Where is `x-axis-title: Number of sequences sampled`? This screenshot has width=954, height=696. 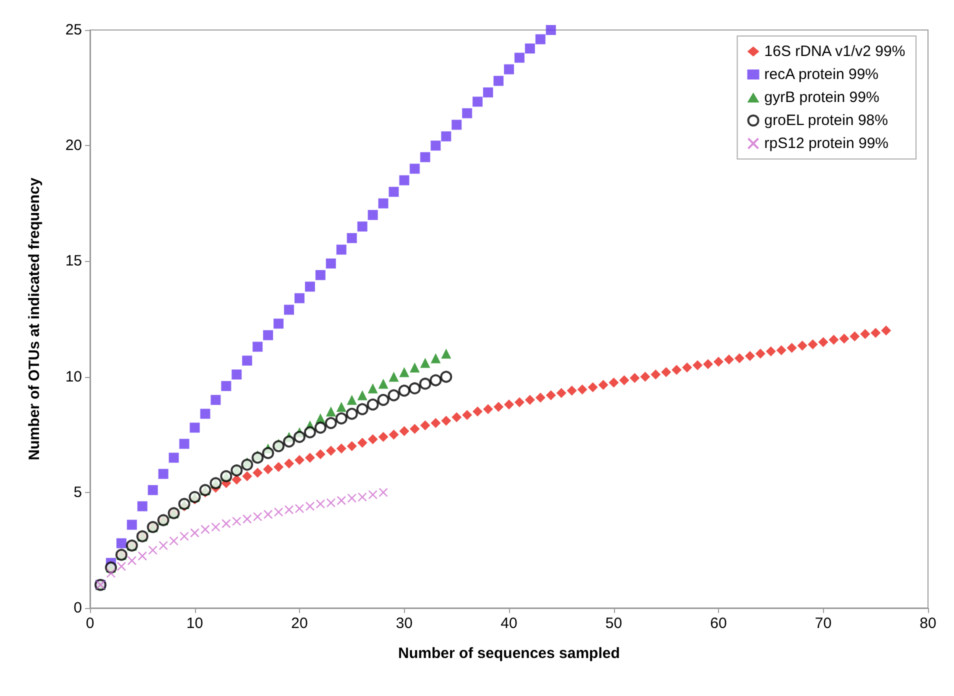
x-axis-title: Number of sequences sampled is located at coordinates (509, 653).